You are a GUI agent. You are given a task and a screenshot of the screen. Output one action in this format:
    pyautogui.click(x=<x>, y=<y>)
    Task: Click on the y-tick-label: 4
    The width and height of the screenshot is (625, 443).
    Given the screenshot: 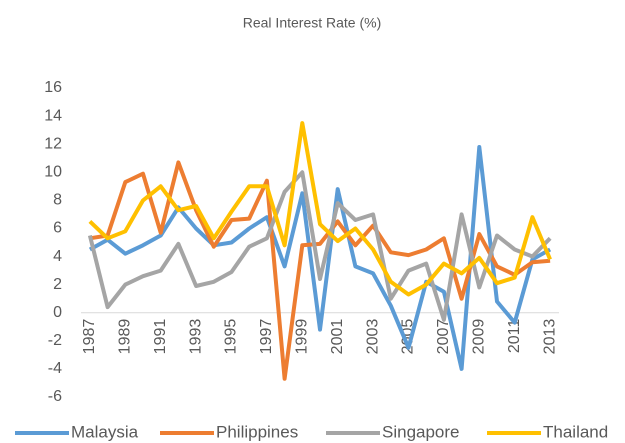 What is the action you would take?
    pyautogui.click(x=57, y=256)
    